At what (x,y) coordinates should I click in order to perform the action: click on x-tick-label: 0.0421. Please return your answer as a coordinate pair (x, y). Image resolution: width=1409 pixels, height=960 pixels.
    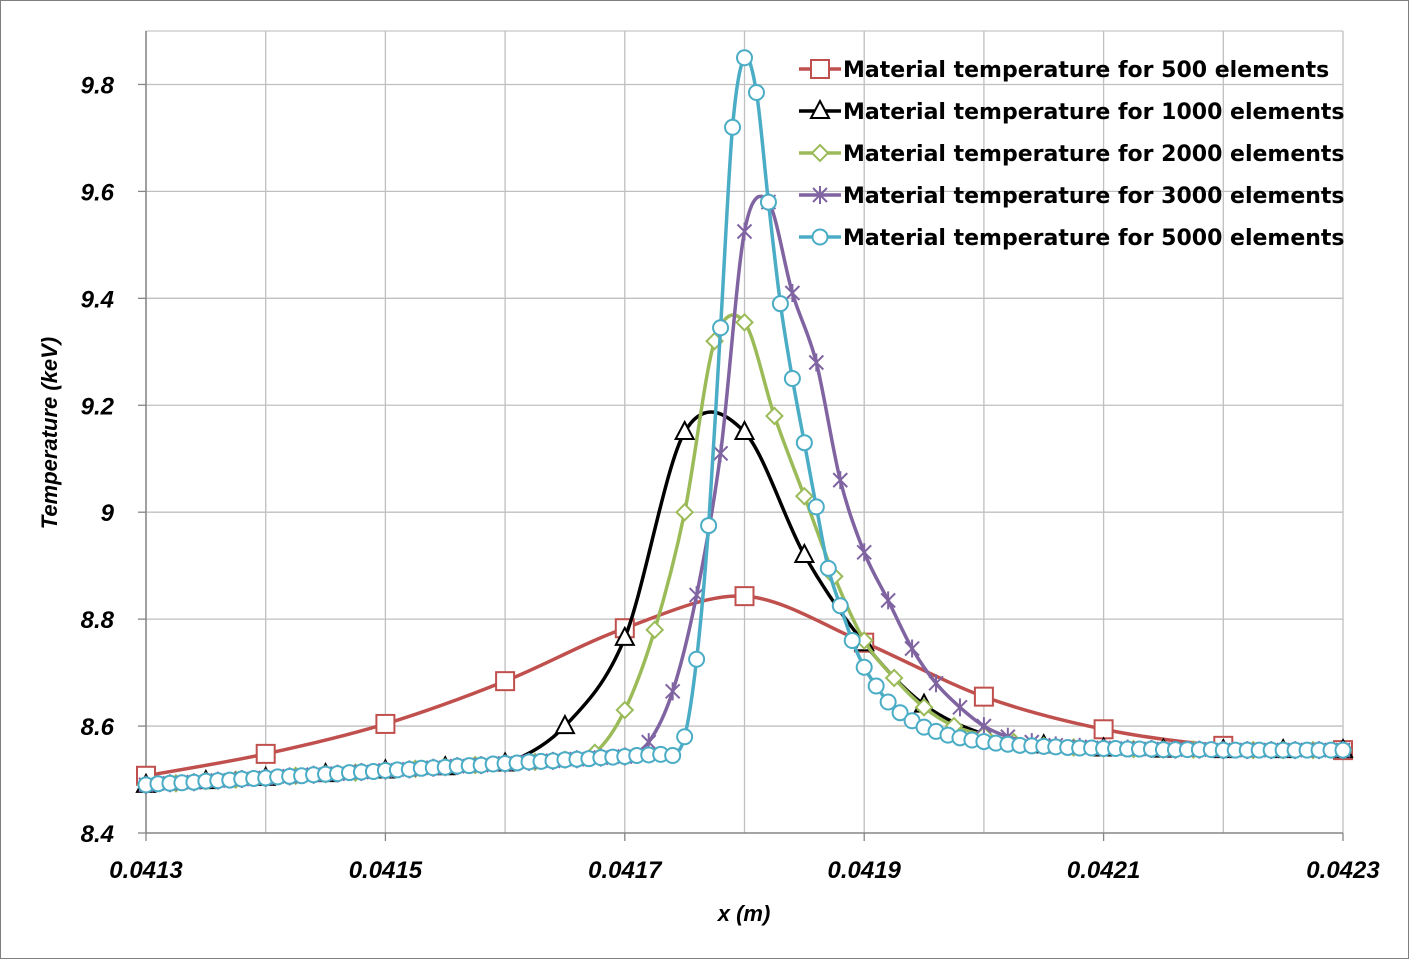
    Looking at the image, I should click on (1103, 870).